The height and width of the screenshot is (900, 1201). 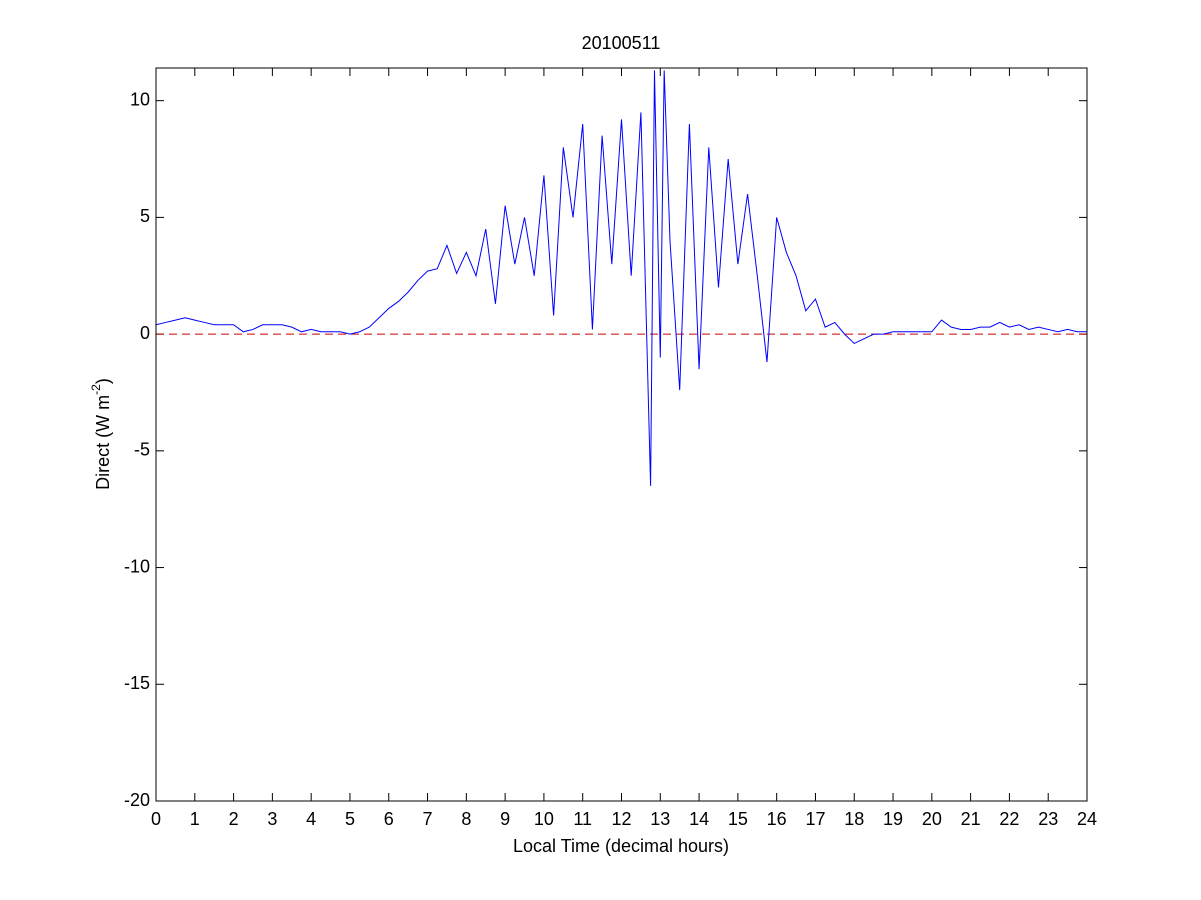 I want to click on x-tick-label: 8, so click(x=466, y=819).